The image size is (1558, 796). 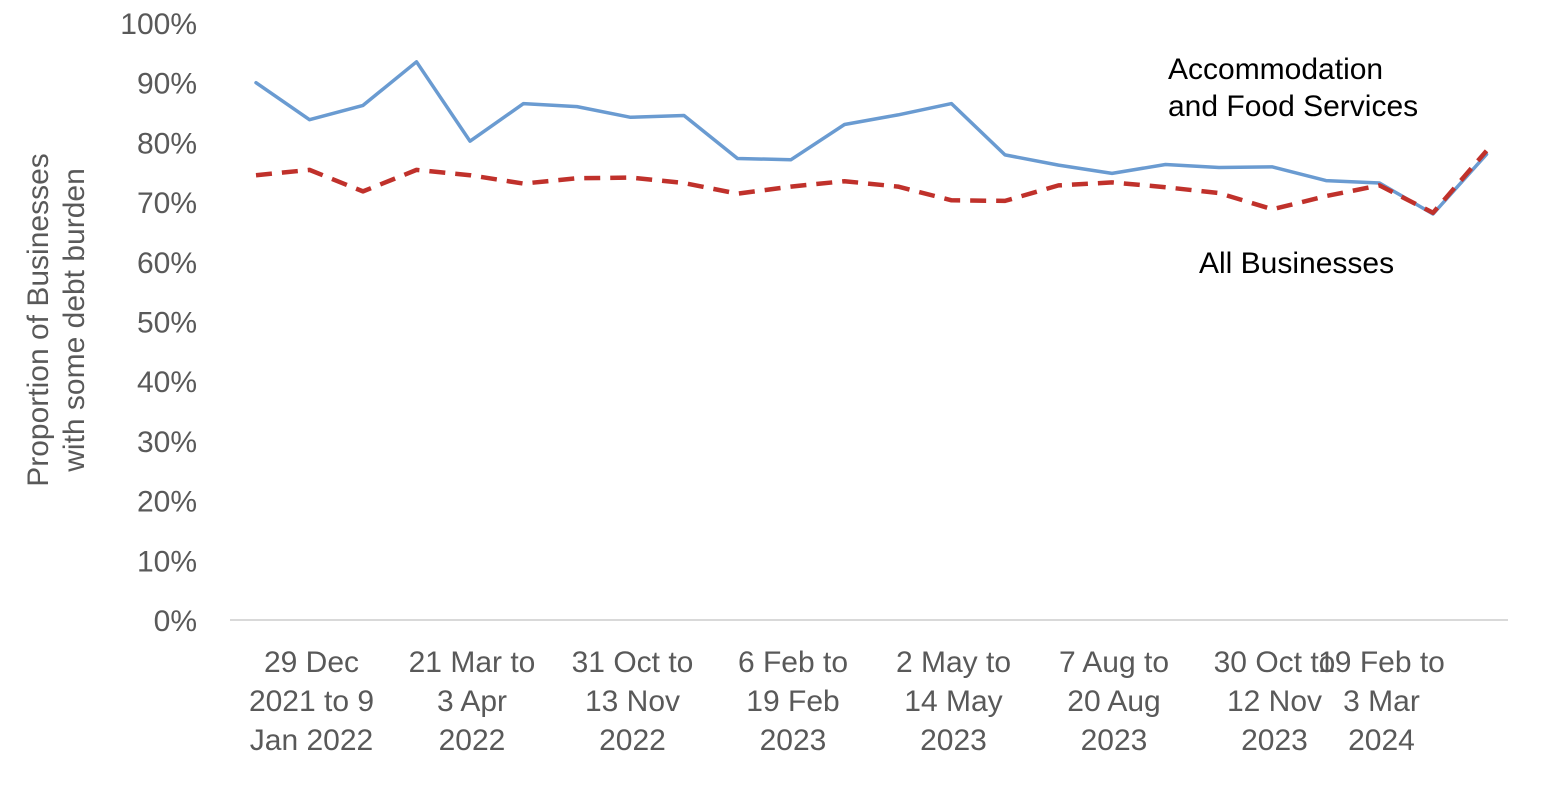 I want to click on x-tick-label: 6 Feb to 19 Feb 2023, so click(x=793, y=701).